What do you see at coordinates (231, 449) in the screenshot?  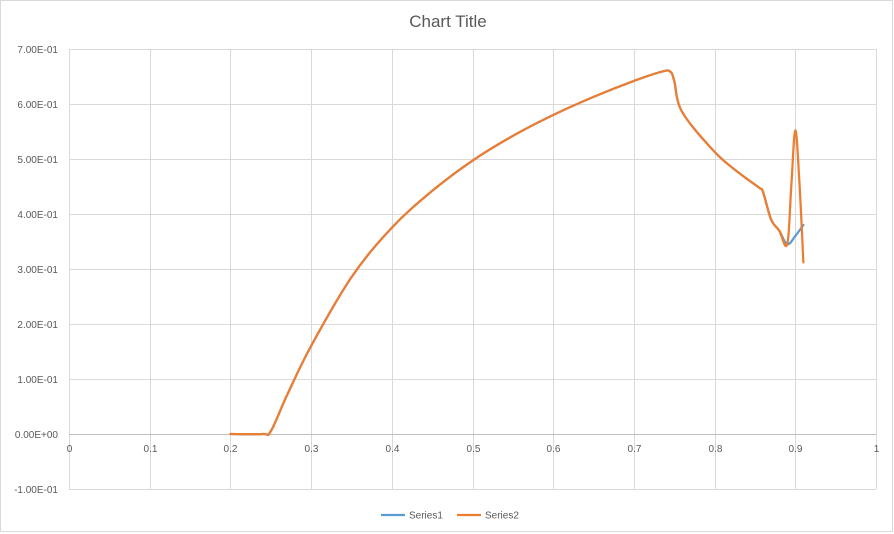 I see `x-tick-label: 0.2` at bounding box center [231, 449].